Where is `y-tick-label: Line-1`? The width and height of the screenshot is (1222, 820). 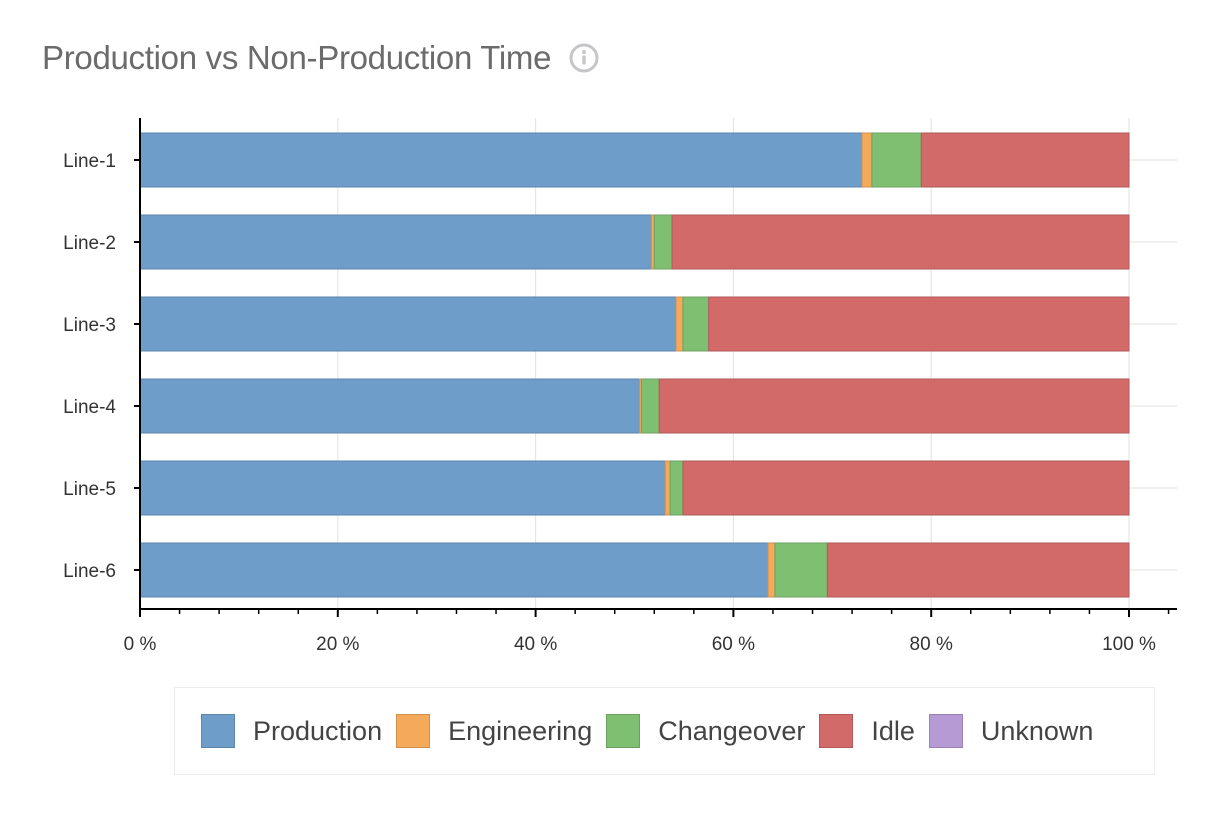 y-tick-label: Line-1 is located at coordinates (89, 161).